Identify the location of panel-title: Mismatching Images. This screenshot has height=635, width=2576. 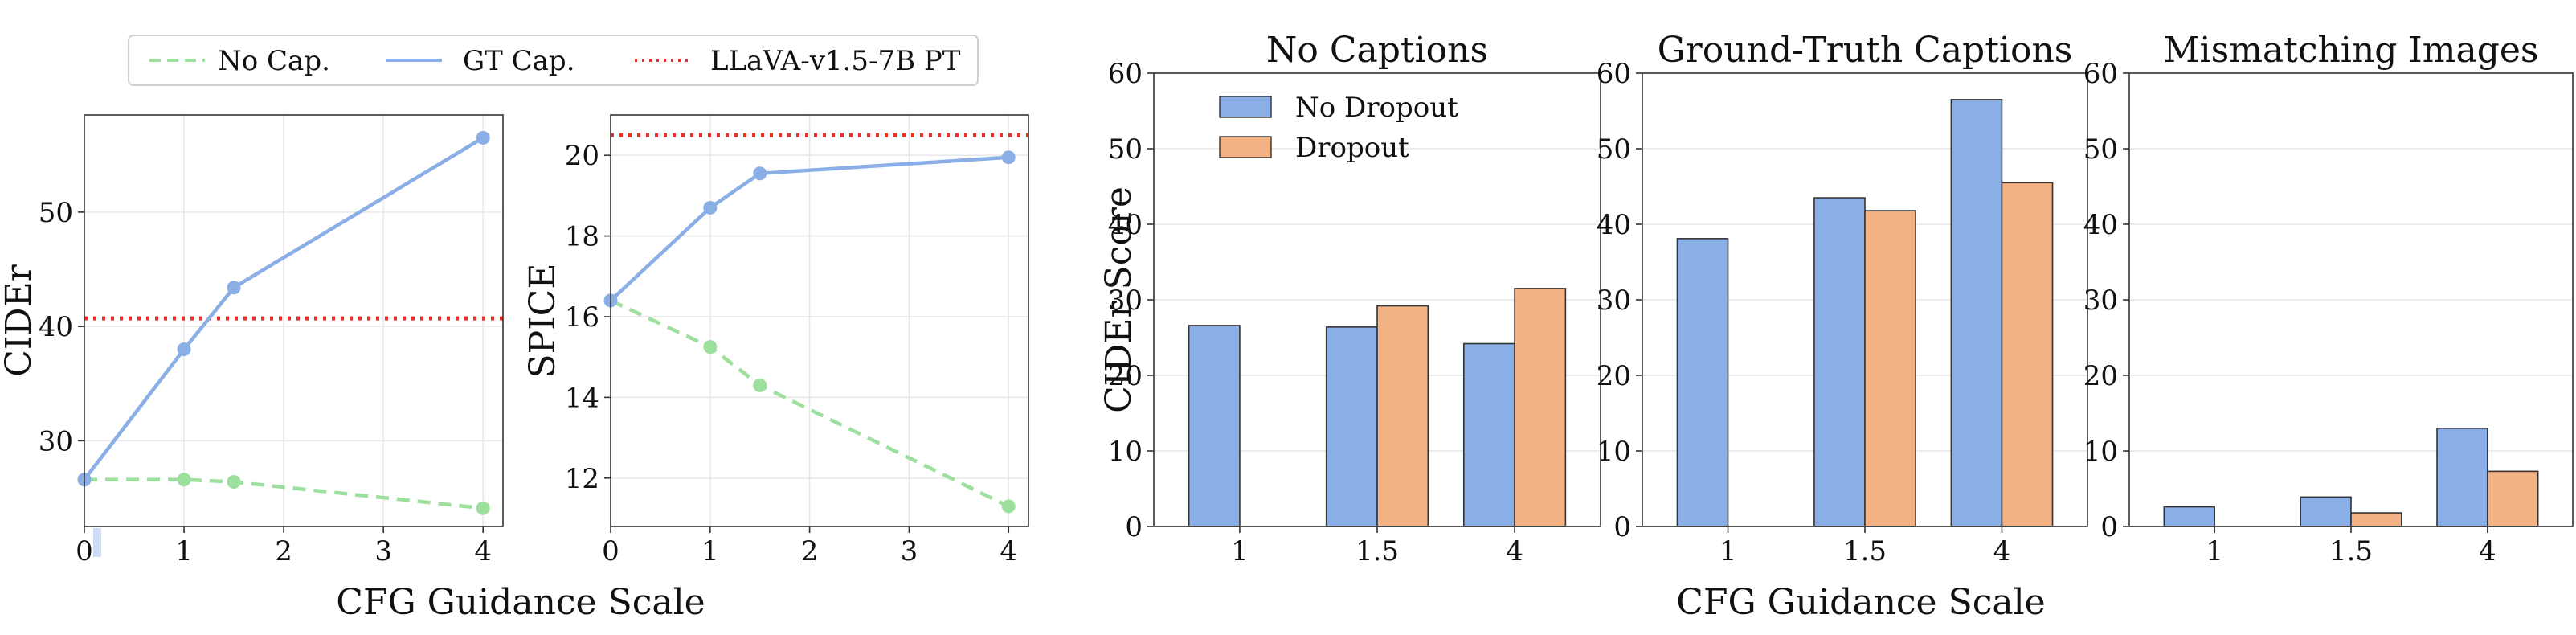
(2350, 50).